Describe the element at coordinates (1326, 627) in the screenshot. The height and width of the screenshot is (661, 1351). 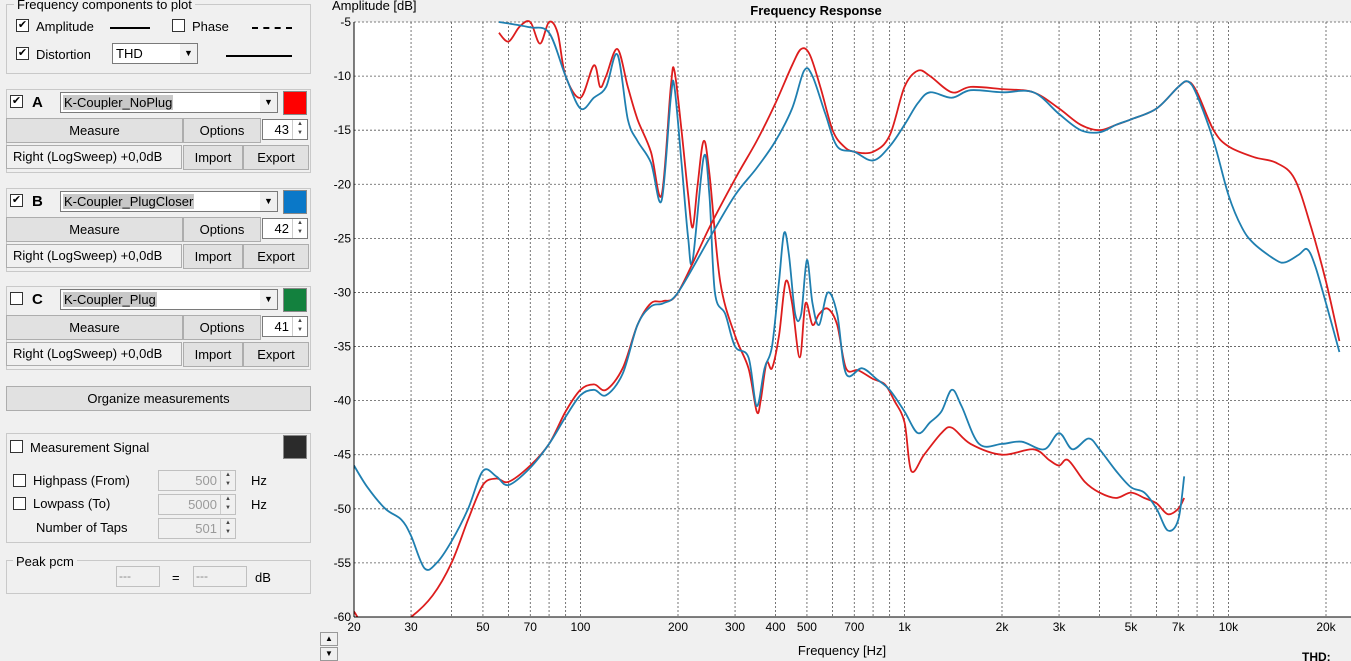
I see `x-tick-label: 20k` at that location.